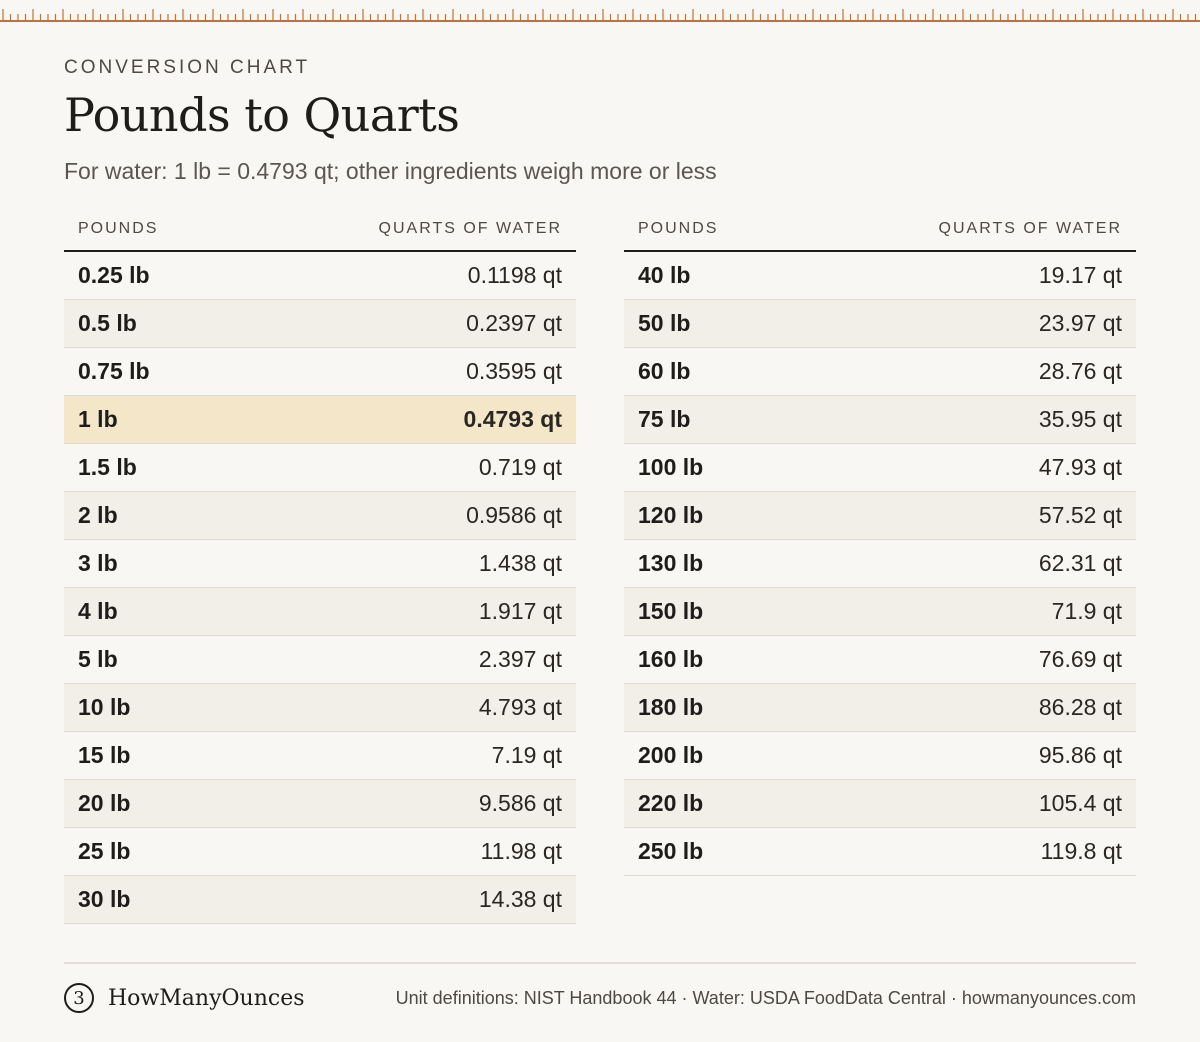  I want to click on table-row: 3 lb 1.438 qt, so click(320, 564).